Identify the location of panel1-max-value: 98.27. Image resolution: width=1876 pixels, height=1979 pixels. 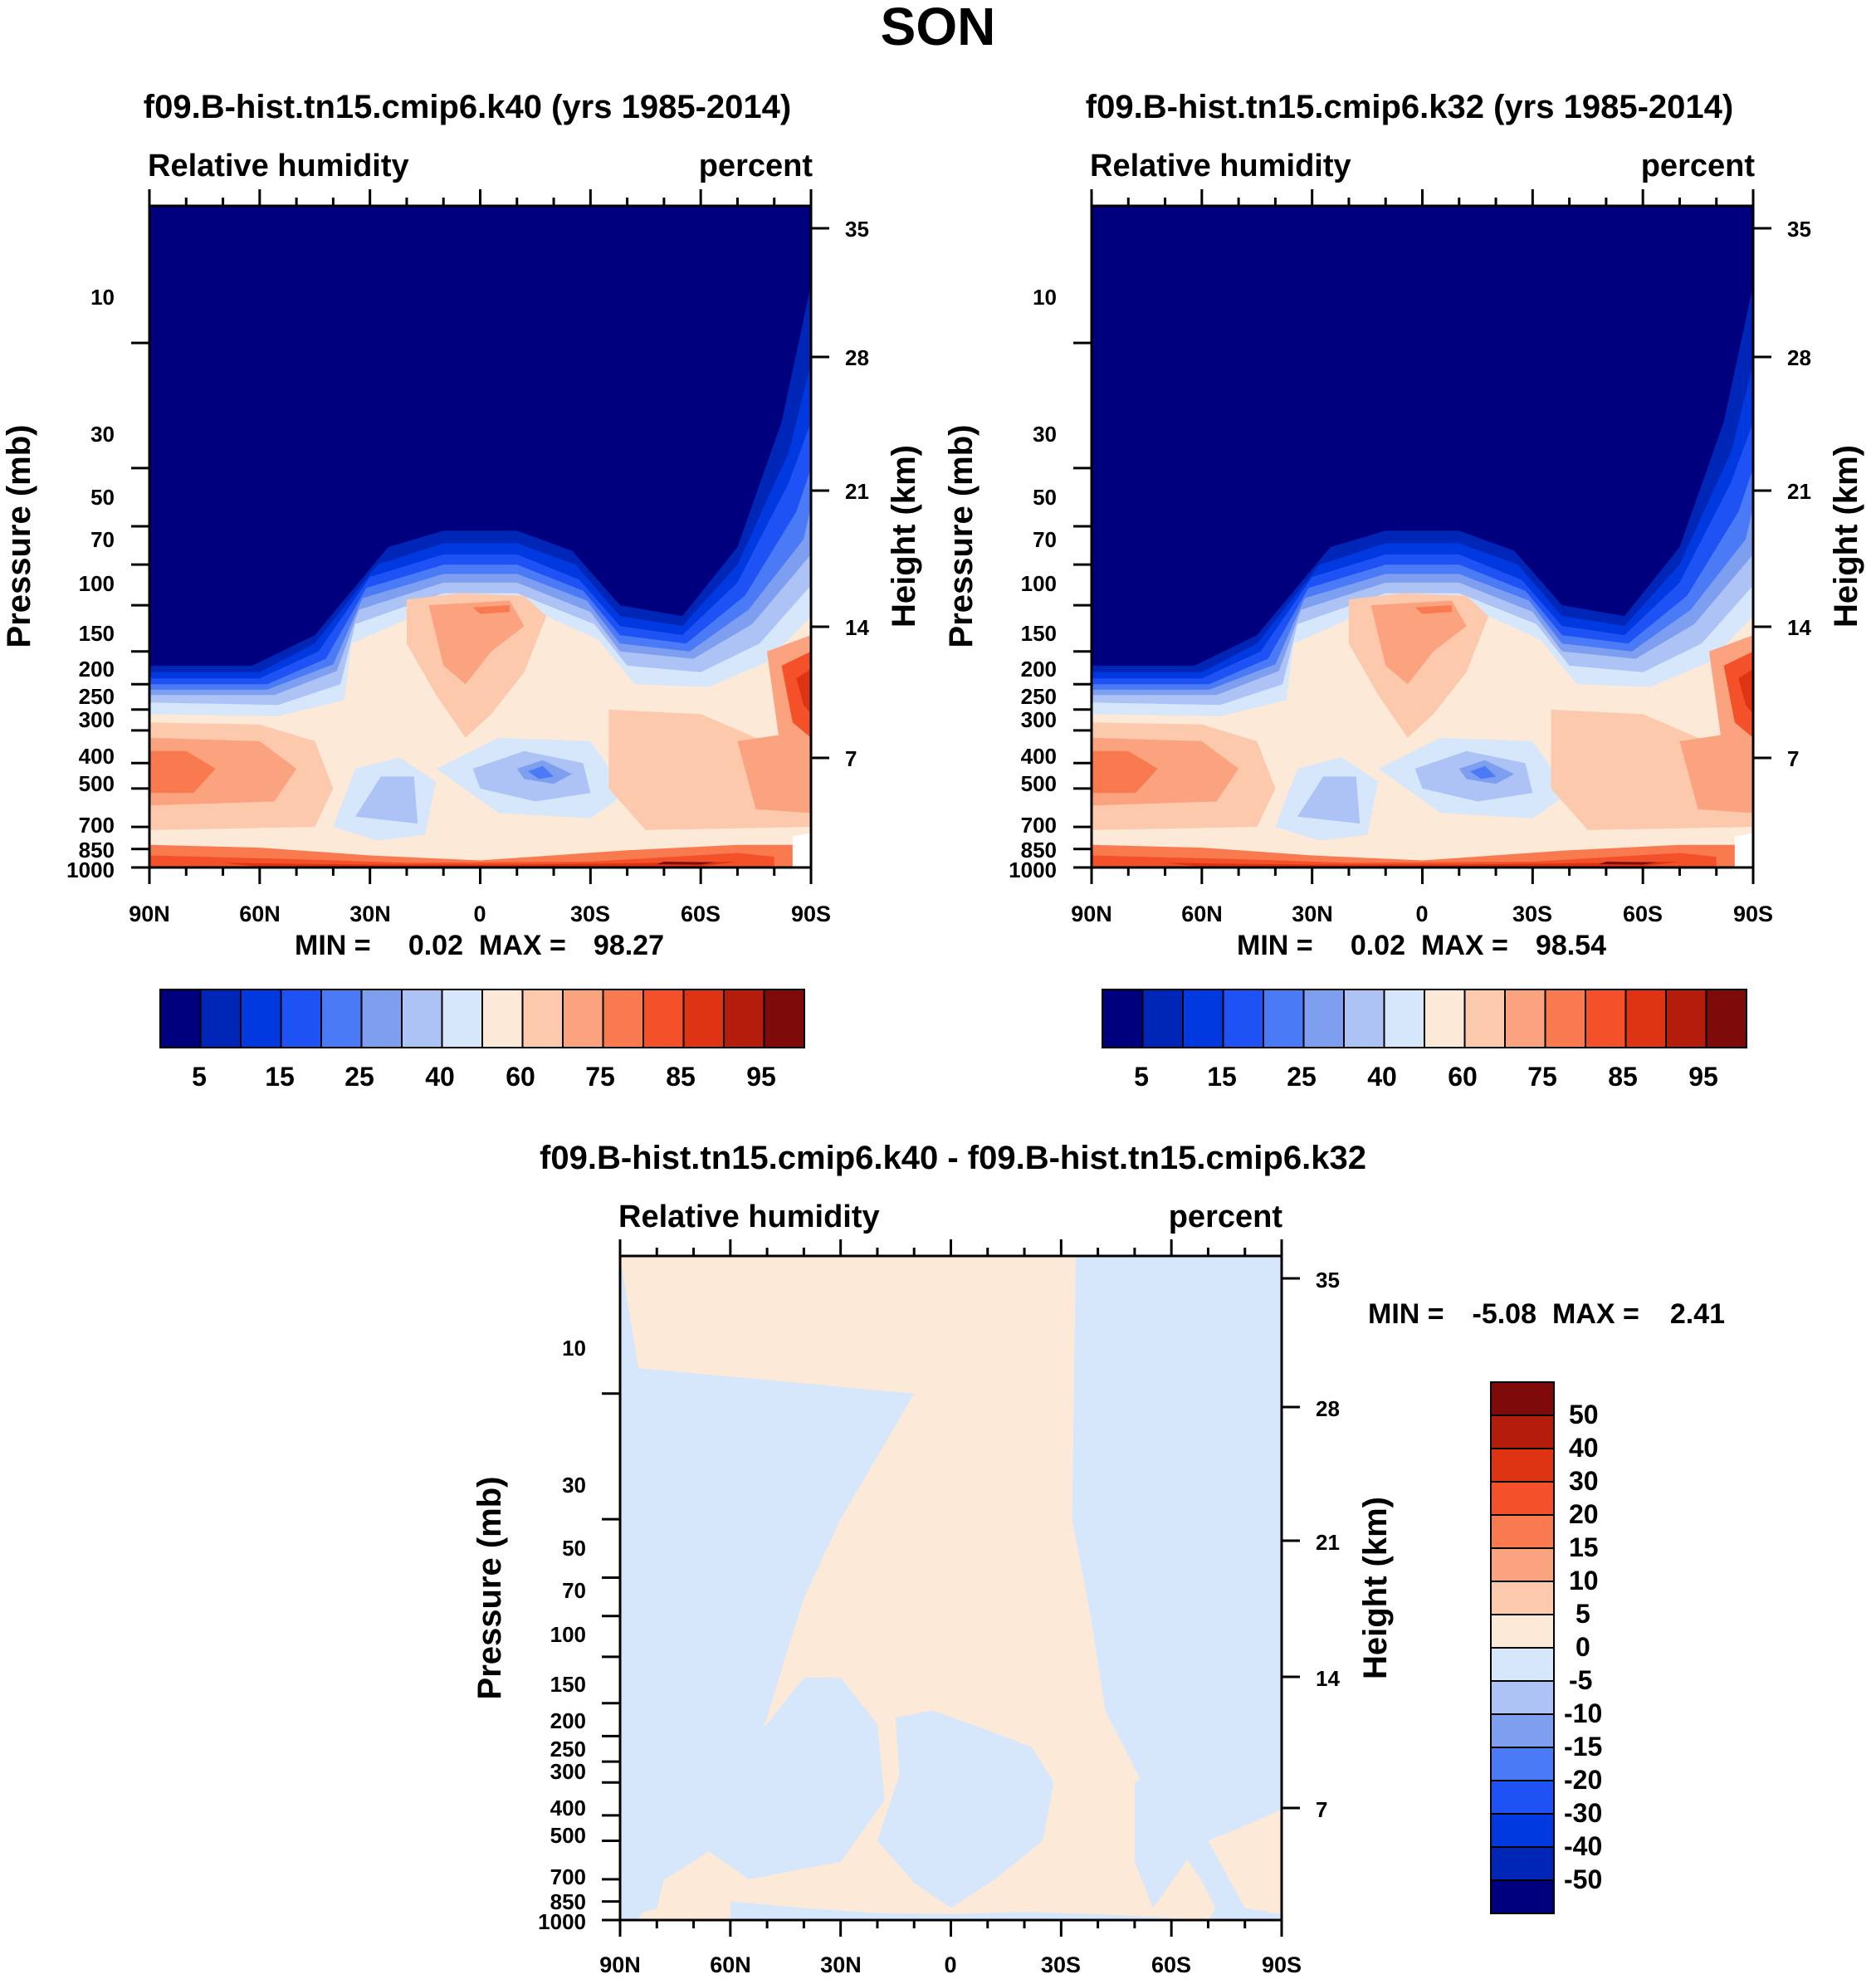
(629, 945).